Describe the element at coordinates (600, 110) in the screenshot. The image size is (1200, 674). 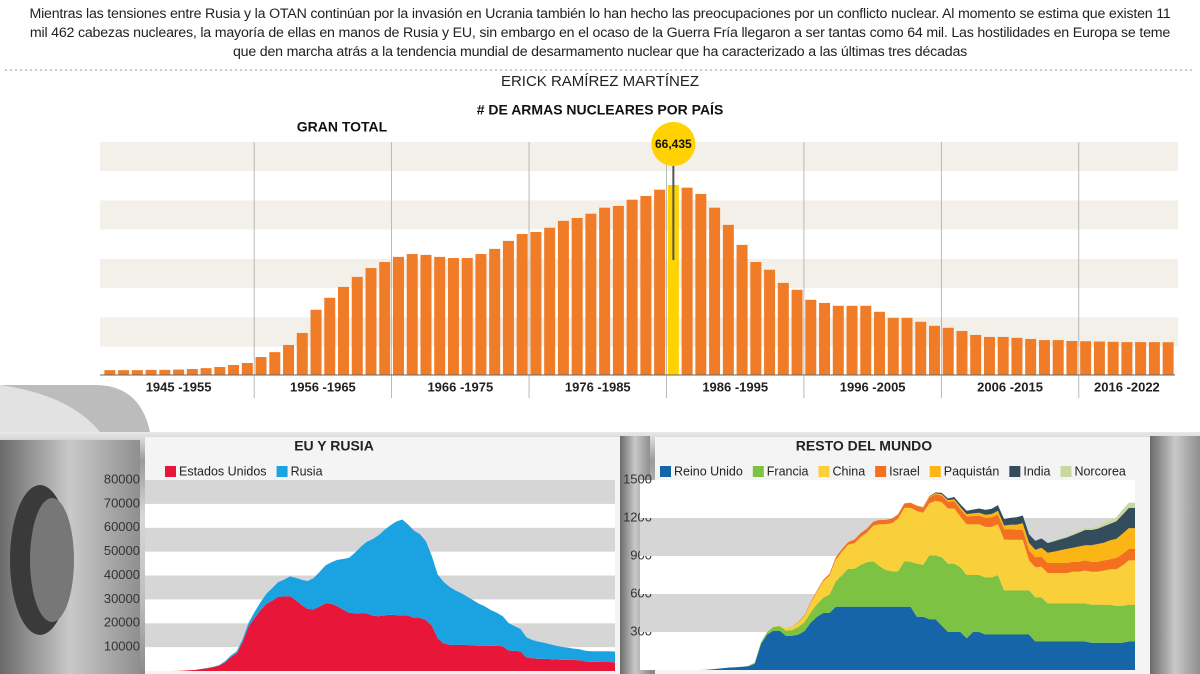
I see `main-title: # DE ARMAS NUCLEARES POR PAÍS` at that location.